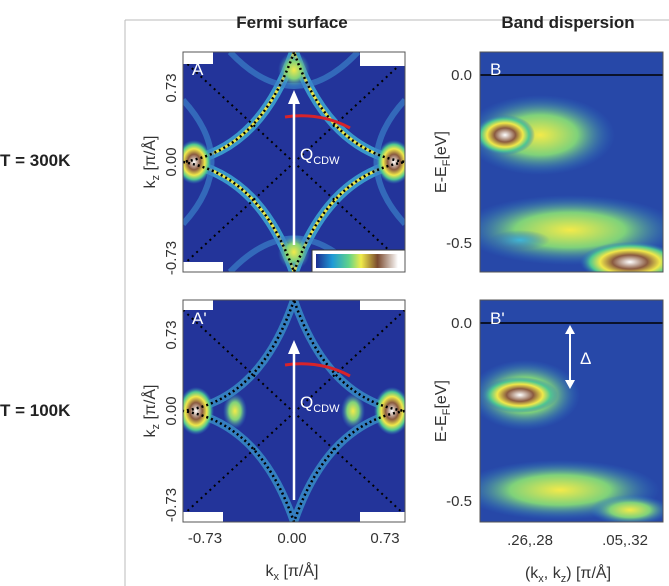  Describe the element at coordinates (495, 69) in the screenshot. I see `panel-label: B` at that location.